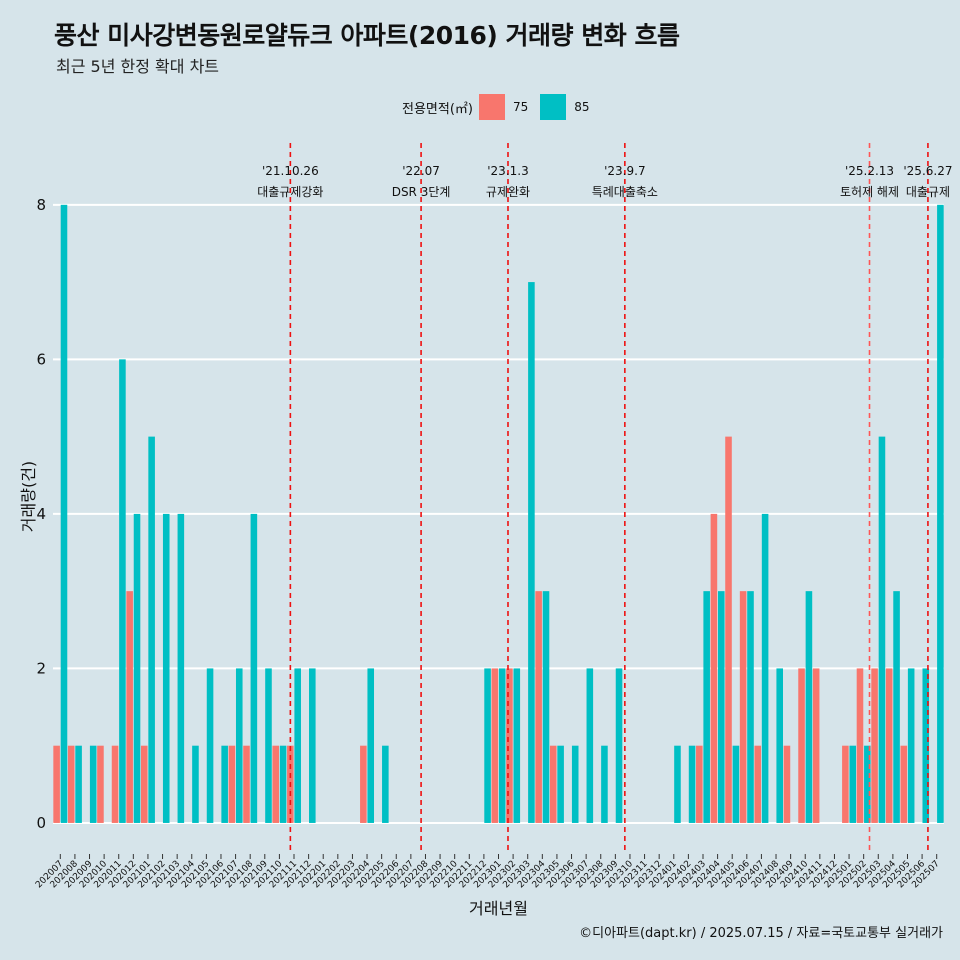  Describe the element at coordinates (928, 192) in the screenshot. I see `event-label-5: 대출규제` at that location.